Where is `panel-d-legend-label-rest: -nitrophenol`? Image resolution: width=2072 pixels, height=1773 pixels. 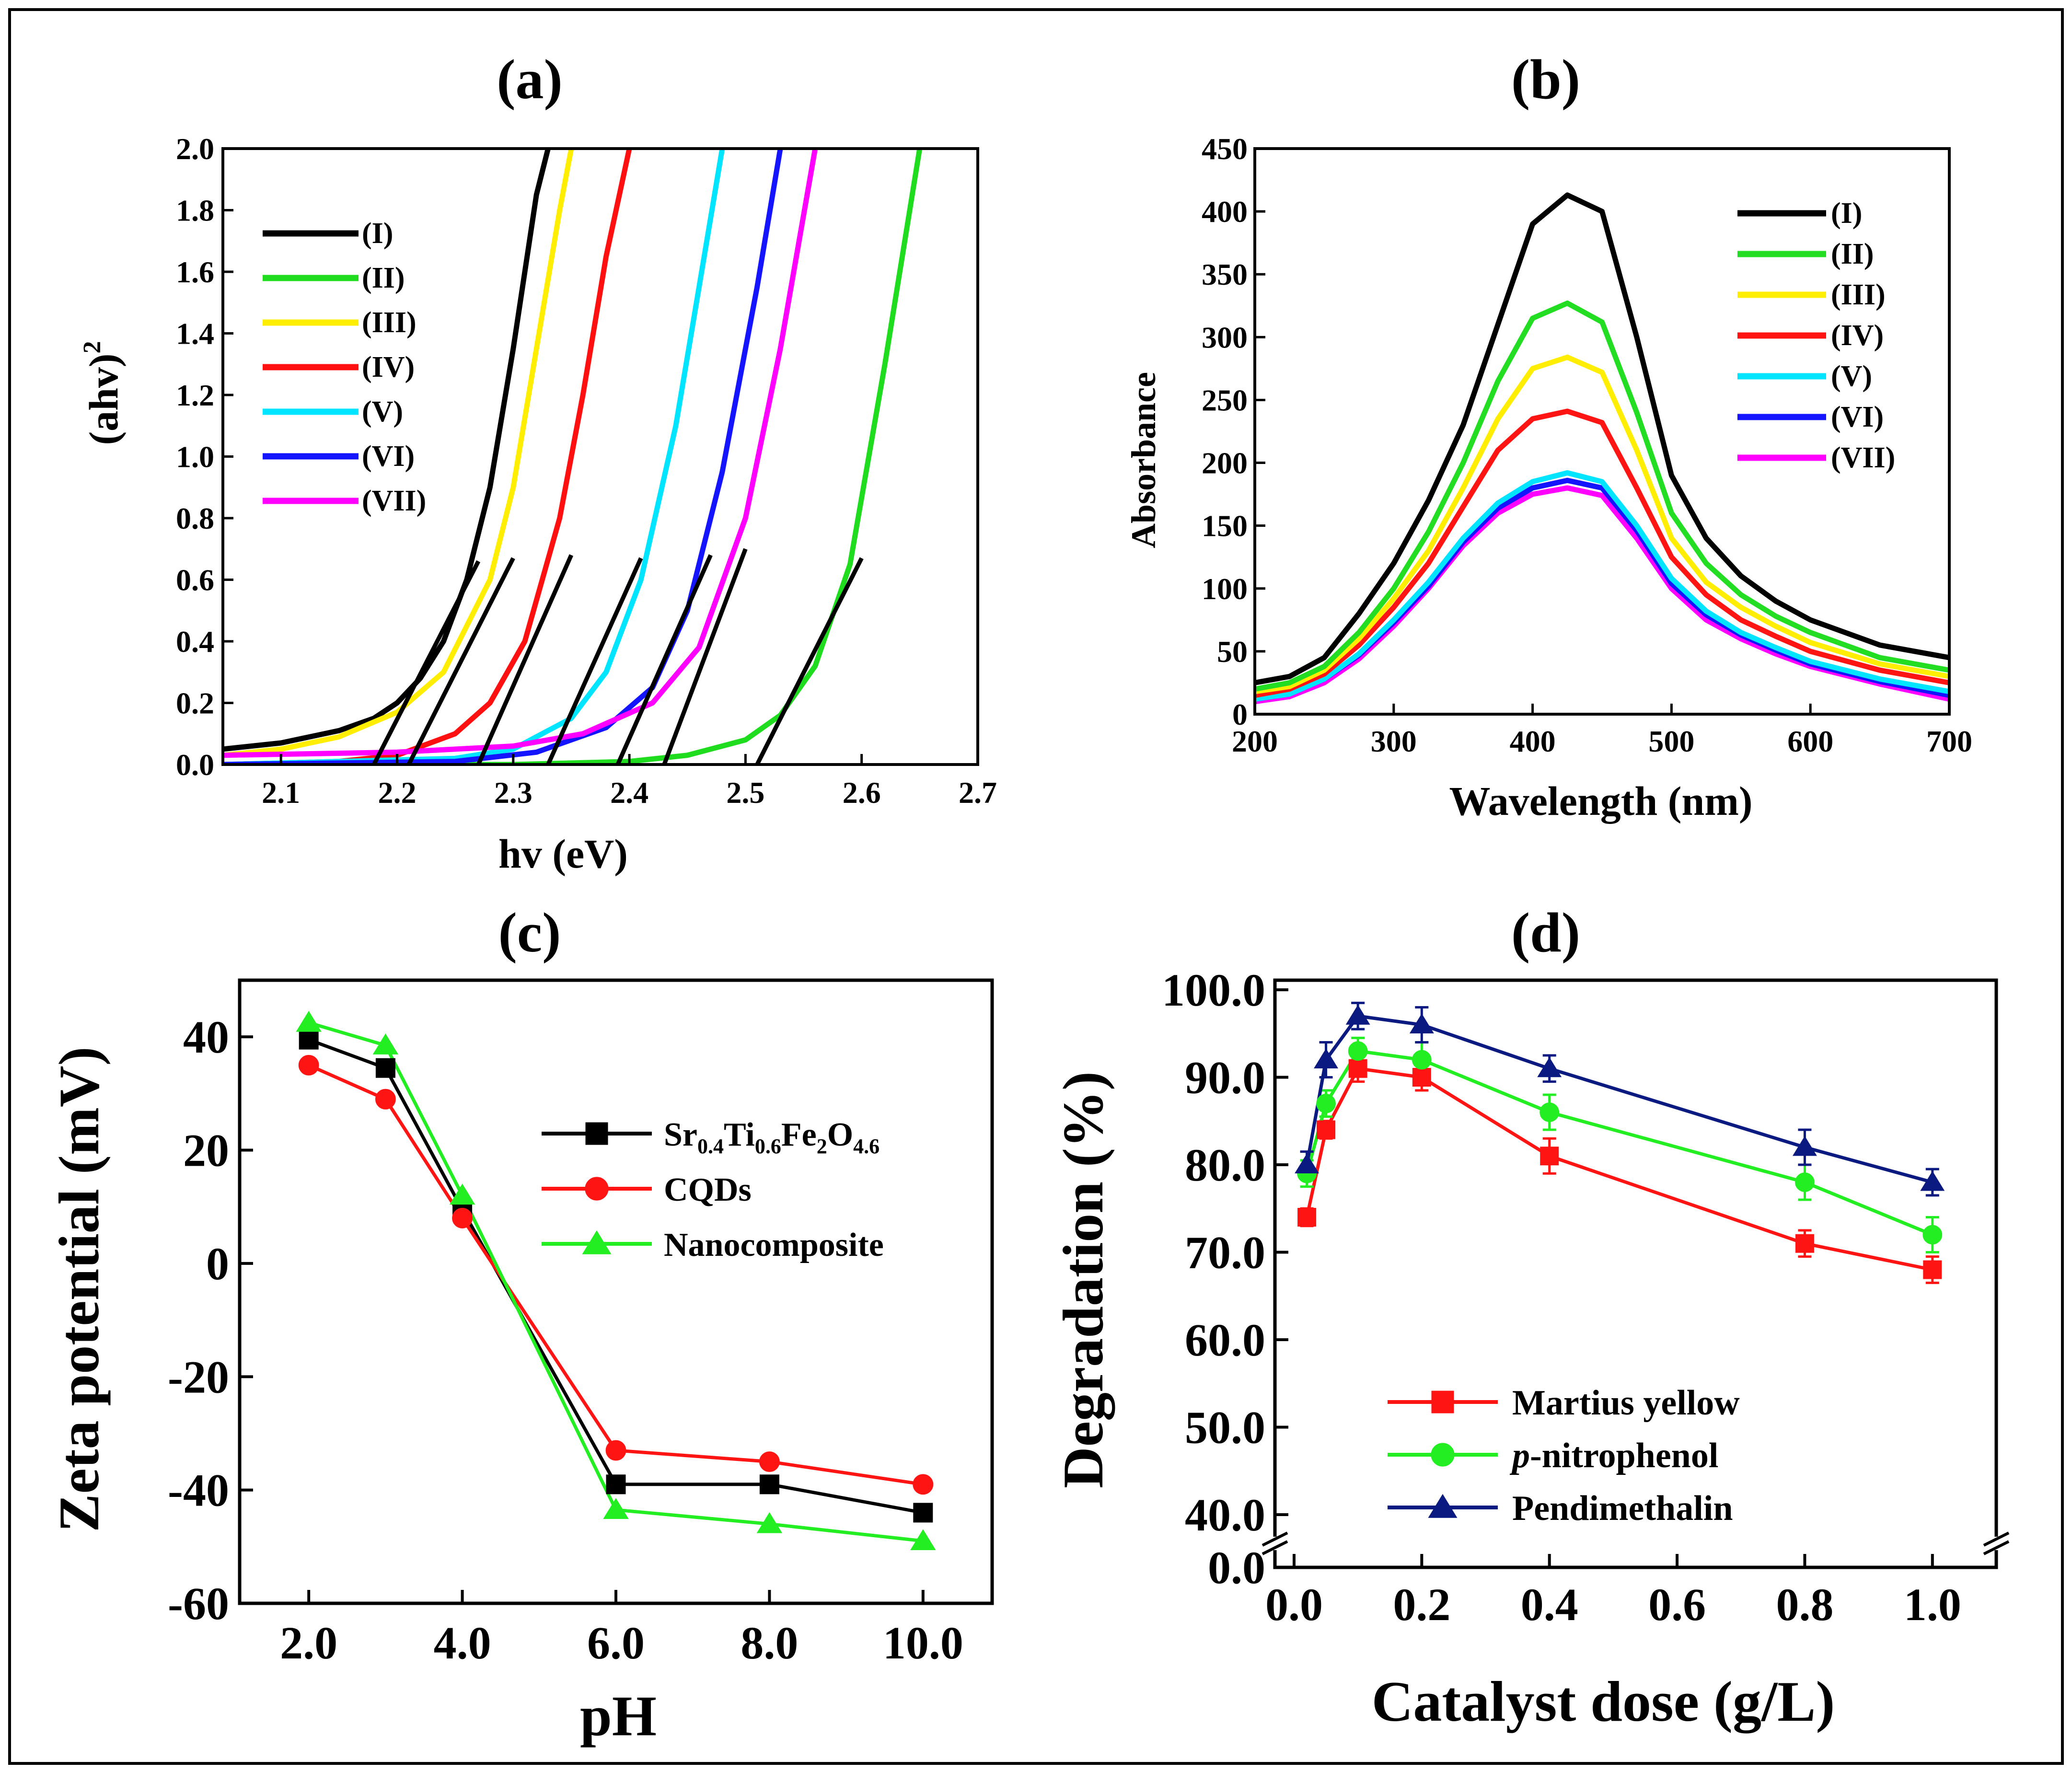 panel-d-legend-label-rest: -nitrophenol is located at coordinates (1624, 1455).